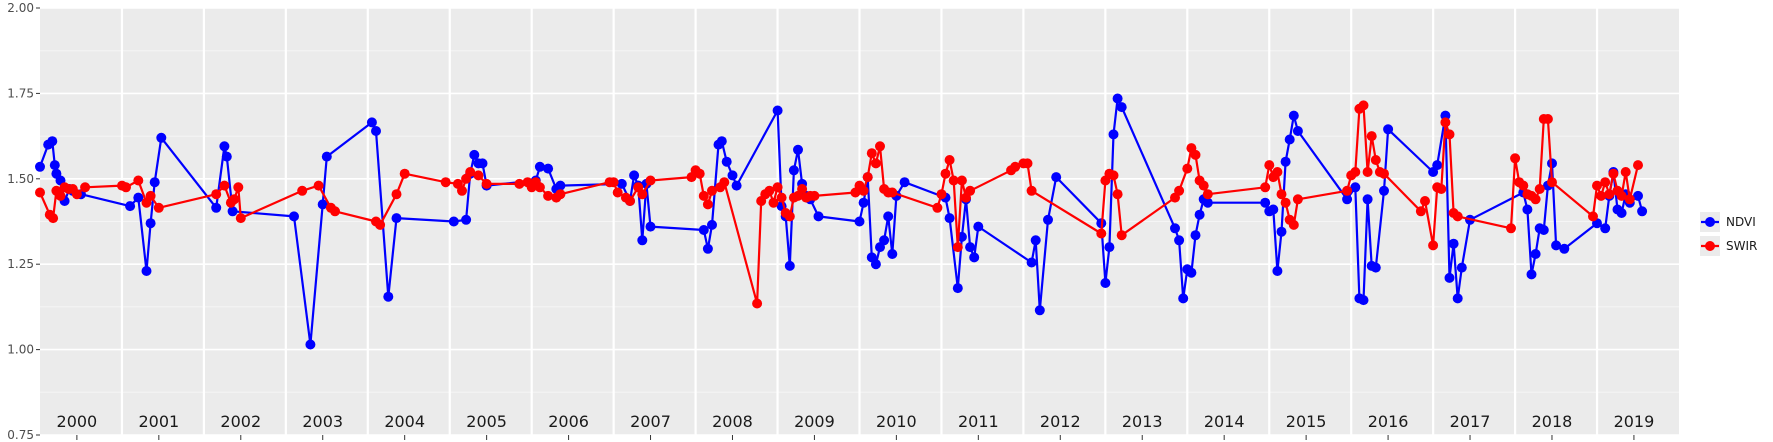 Image resolution: width=1773 pixels, height=442 pixels. Describe the element at coordinates (20, 435) in the screenshot. I see `y-tick-label: 0.75` at that location.